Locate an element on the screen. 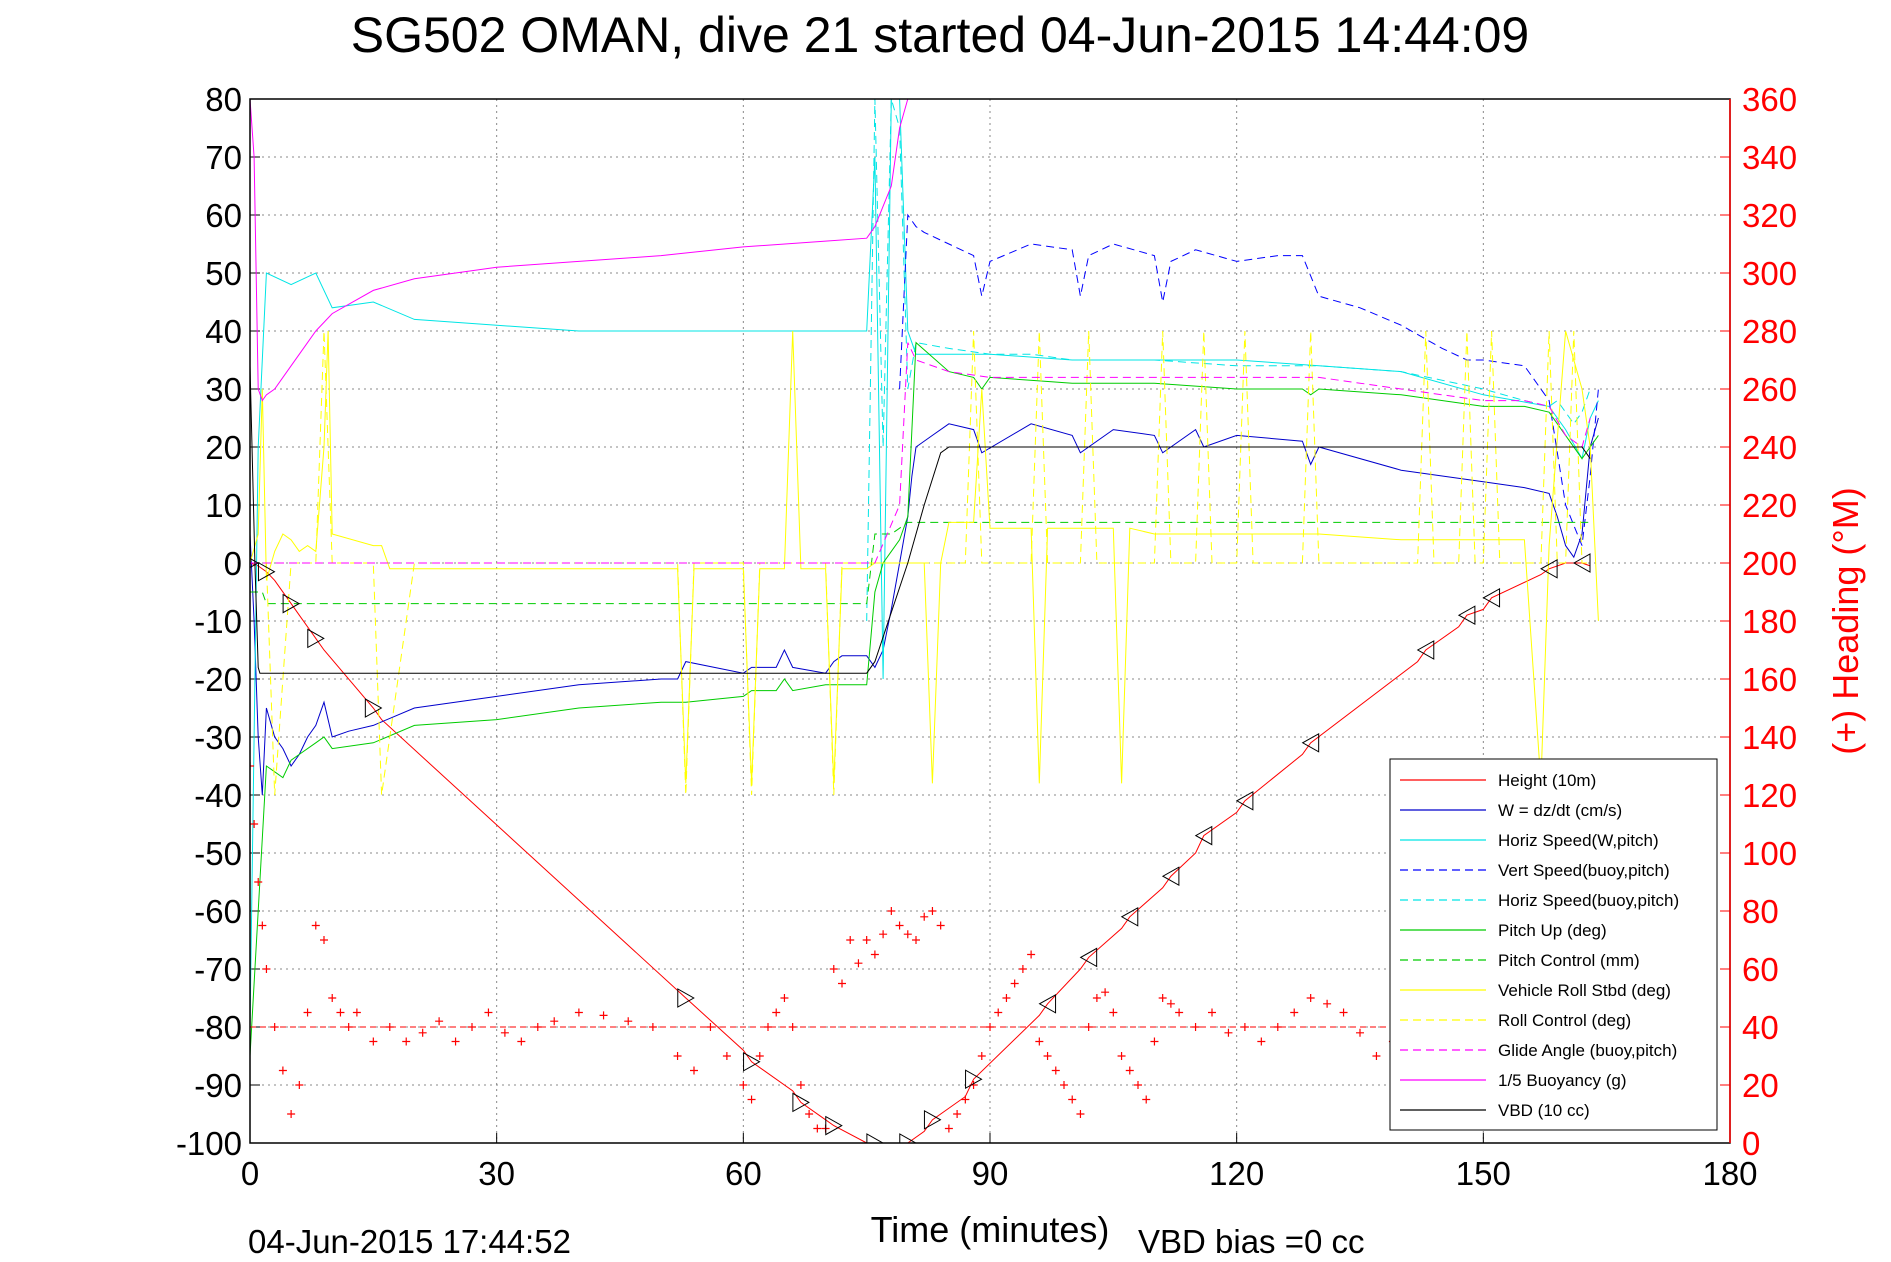 The width and height of the screenshot is (1891, 1262). legend-label: Pitch Up (deg) is located at coordinates (1552, 930).